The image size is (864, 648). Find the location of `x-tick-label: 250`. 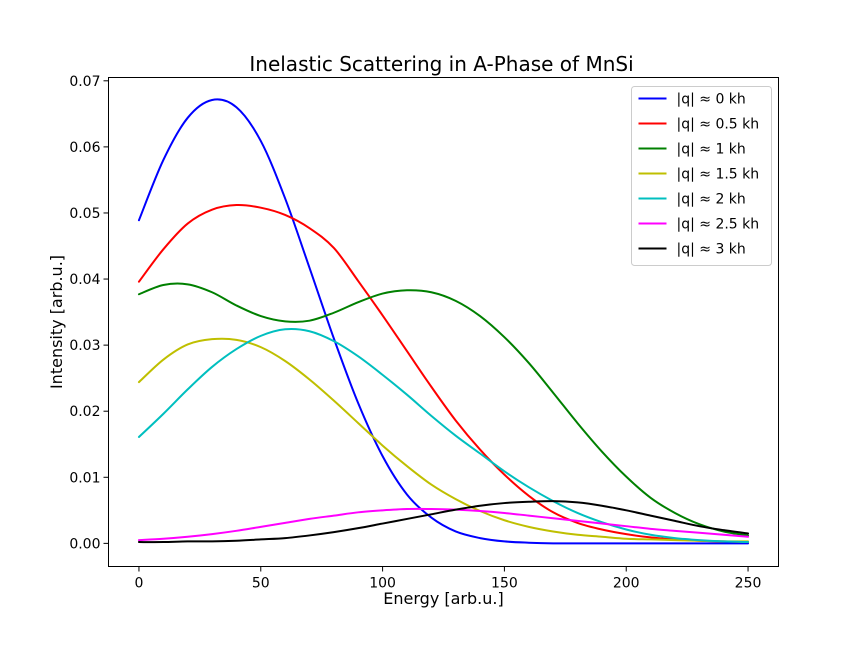

x-tick-label: 250 is located at coordinates (748, 584).